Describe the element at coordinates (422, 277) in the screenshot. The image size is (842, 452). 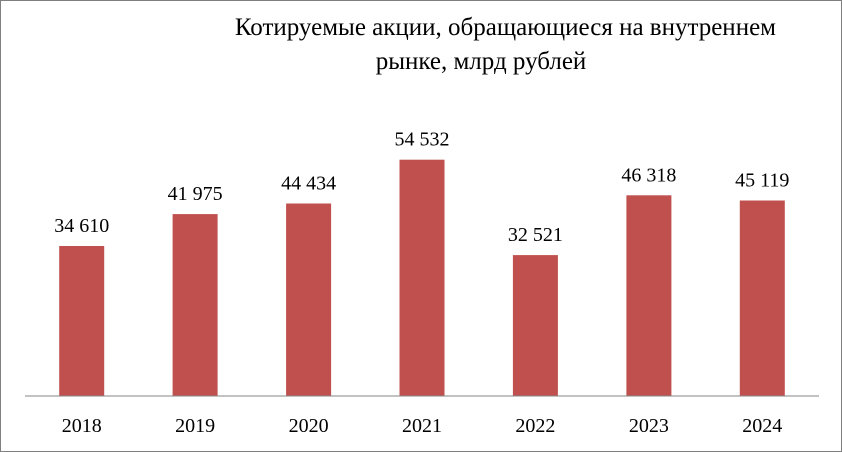
I see `bar-2021` at that location.